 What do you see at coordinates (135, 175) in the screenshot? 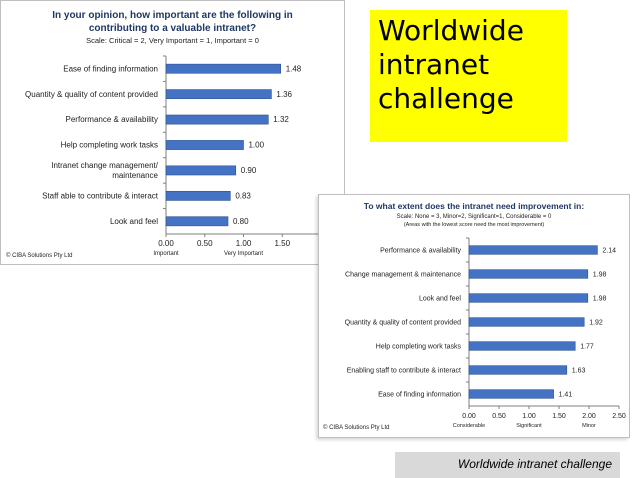
I see `category-label: maintenance` at bounding box center [135, 175].